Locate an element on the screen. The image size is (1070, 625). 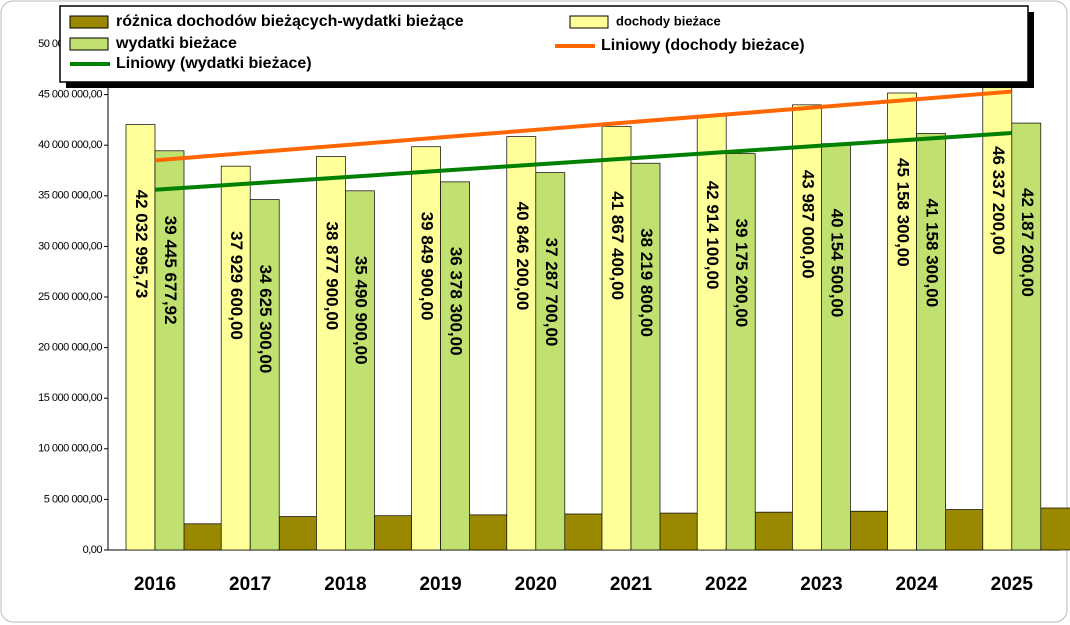
value-label: 40 154 500,00 is located at coordinates (836, 263).